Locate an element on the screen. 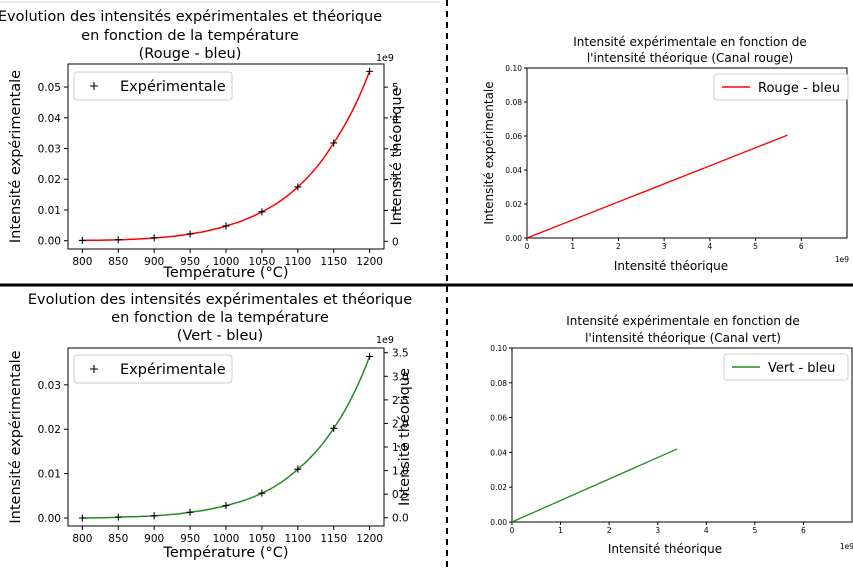 Image resolution: width=853 pixels, height=569 pixels. y2-tick-label: 0.5 is located at coordinates (400, 495).